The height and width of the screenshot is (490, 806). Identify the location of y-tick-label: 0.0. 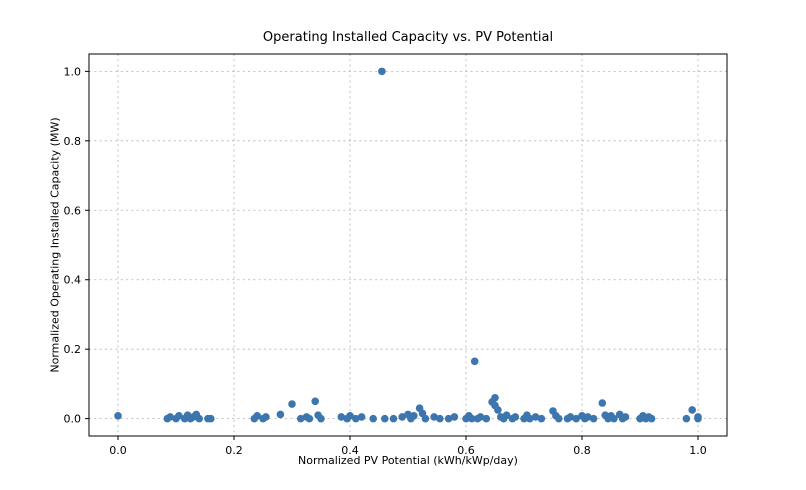
(73, 419).